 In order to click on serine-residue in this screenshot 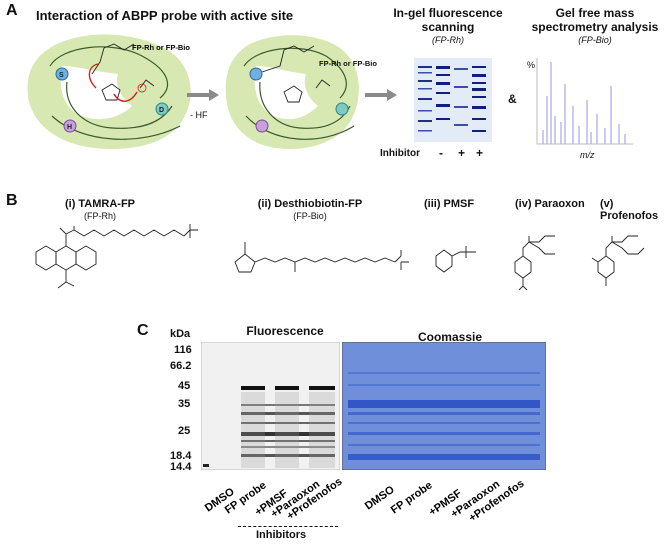, I will do `click(62, 74)`.